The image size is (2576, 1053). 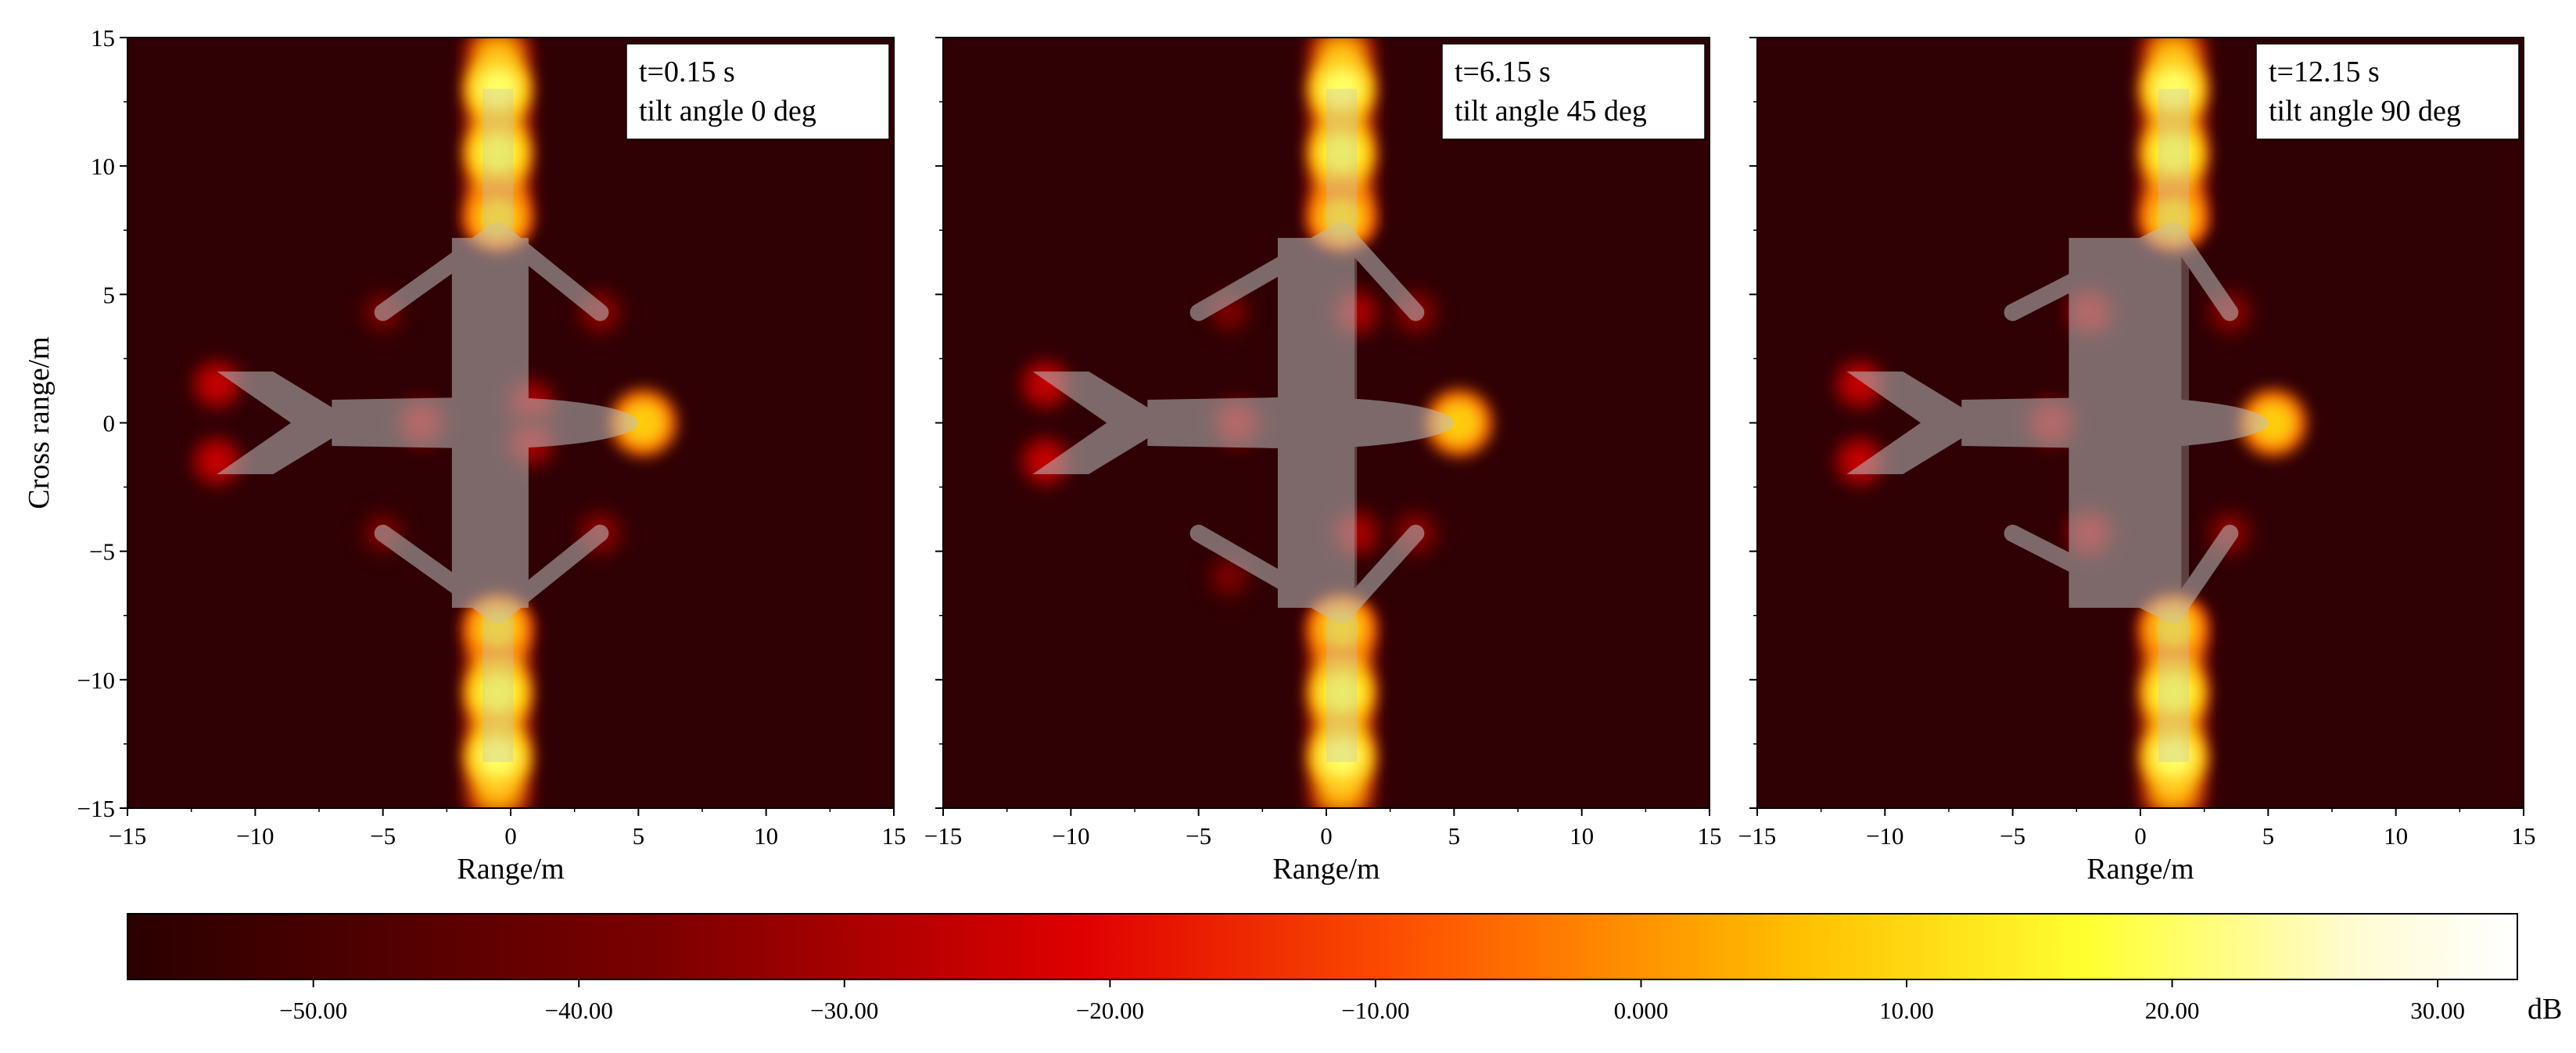 I want to click on y-tick-label: 5, so click(x=109, y=294).